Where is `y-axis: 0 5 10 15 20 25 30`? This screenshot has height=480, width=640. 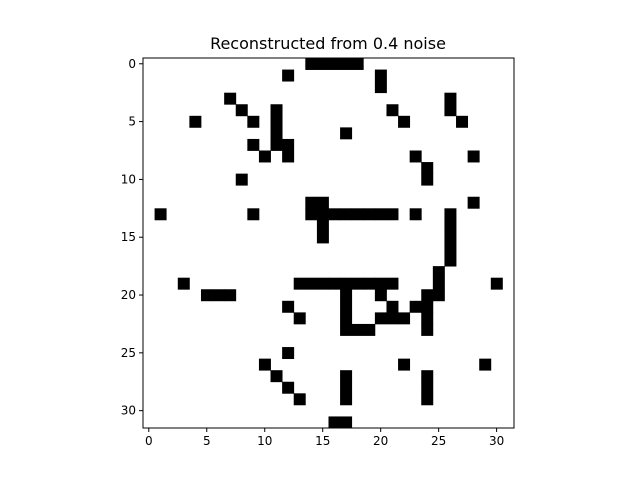 y-axis: 0 5 10 15 20 25 30 is located at coordinates (132, 237).